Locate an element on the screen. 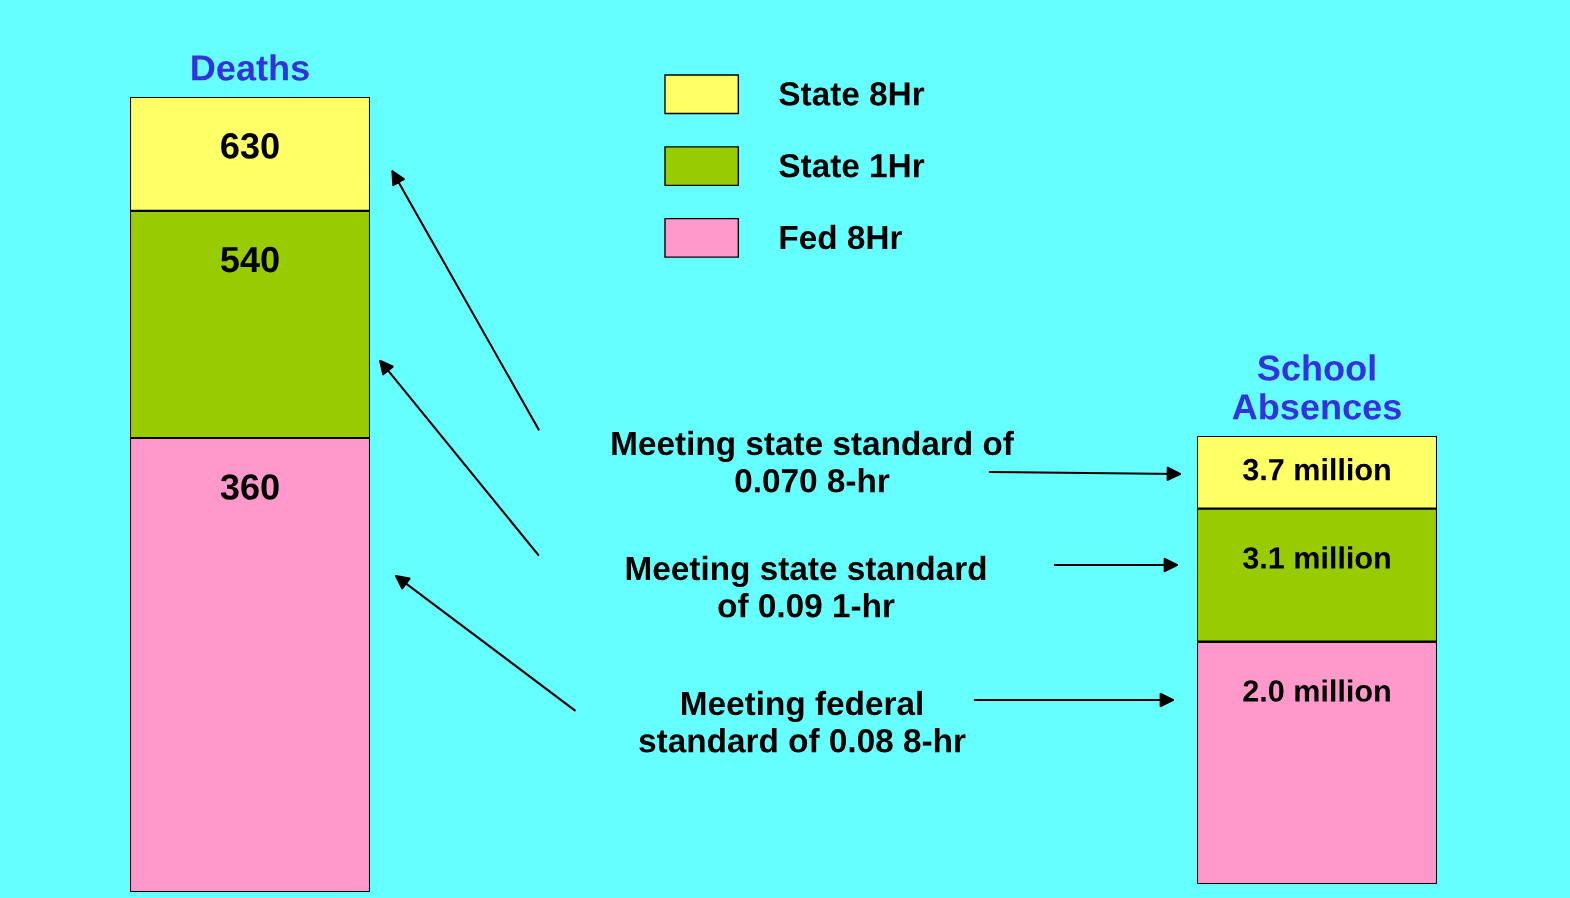 The width and height of the screenshot is (1570, 898). chart-title: School Absences is located at coordinates (1316, 387).